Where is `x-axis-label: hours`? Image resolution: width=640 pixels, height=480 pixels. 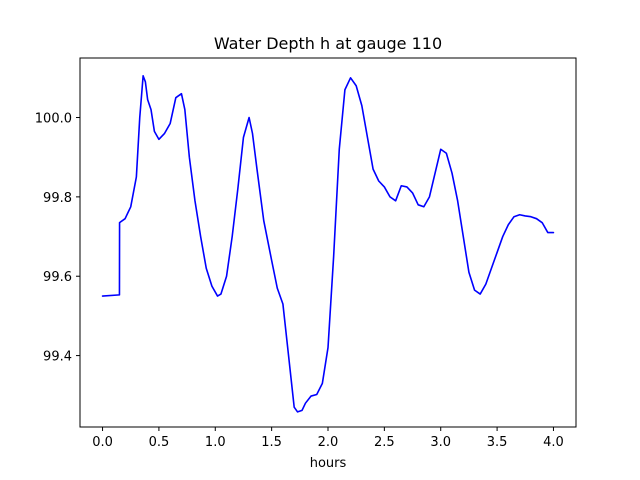
x-axis-label: hours is located at coordinates (328, 463).